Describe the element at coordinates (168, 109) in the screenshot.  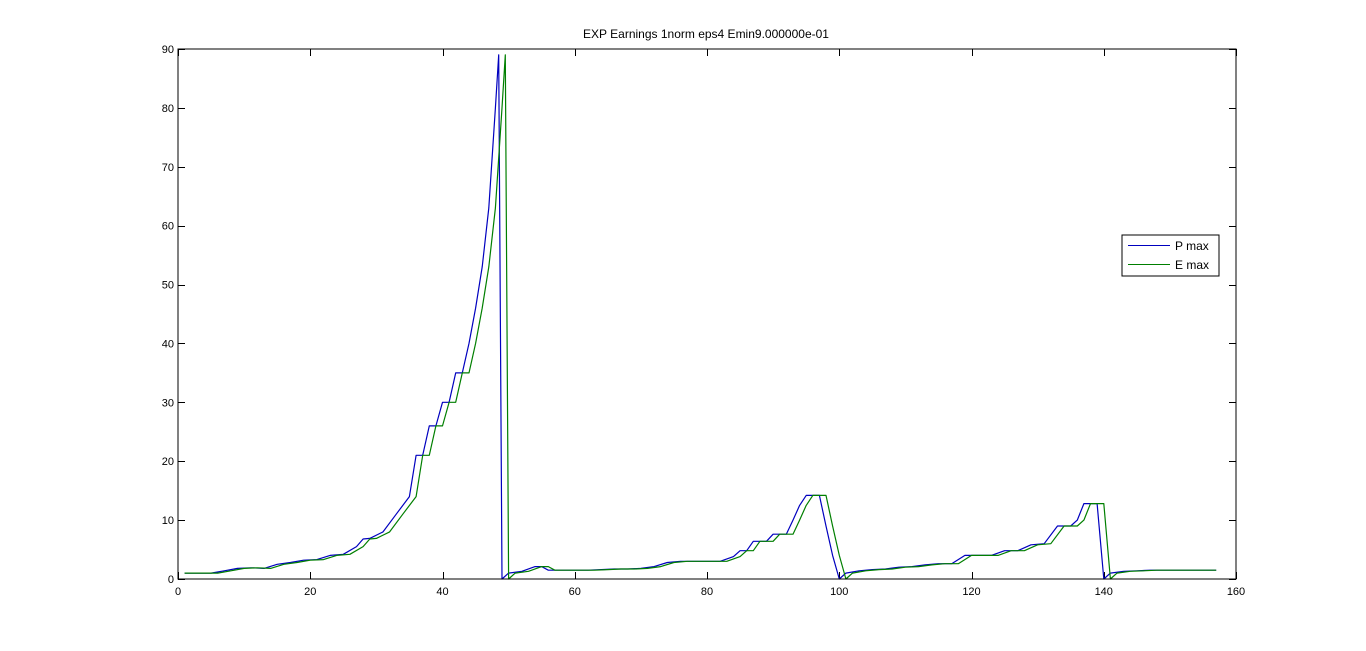
I see `y-tick-label: 80` at that location.